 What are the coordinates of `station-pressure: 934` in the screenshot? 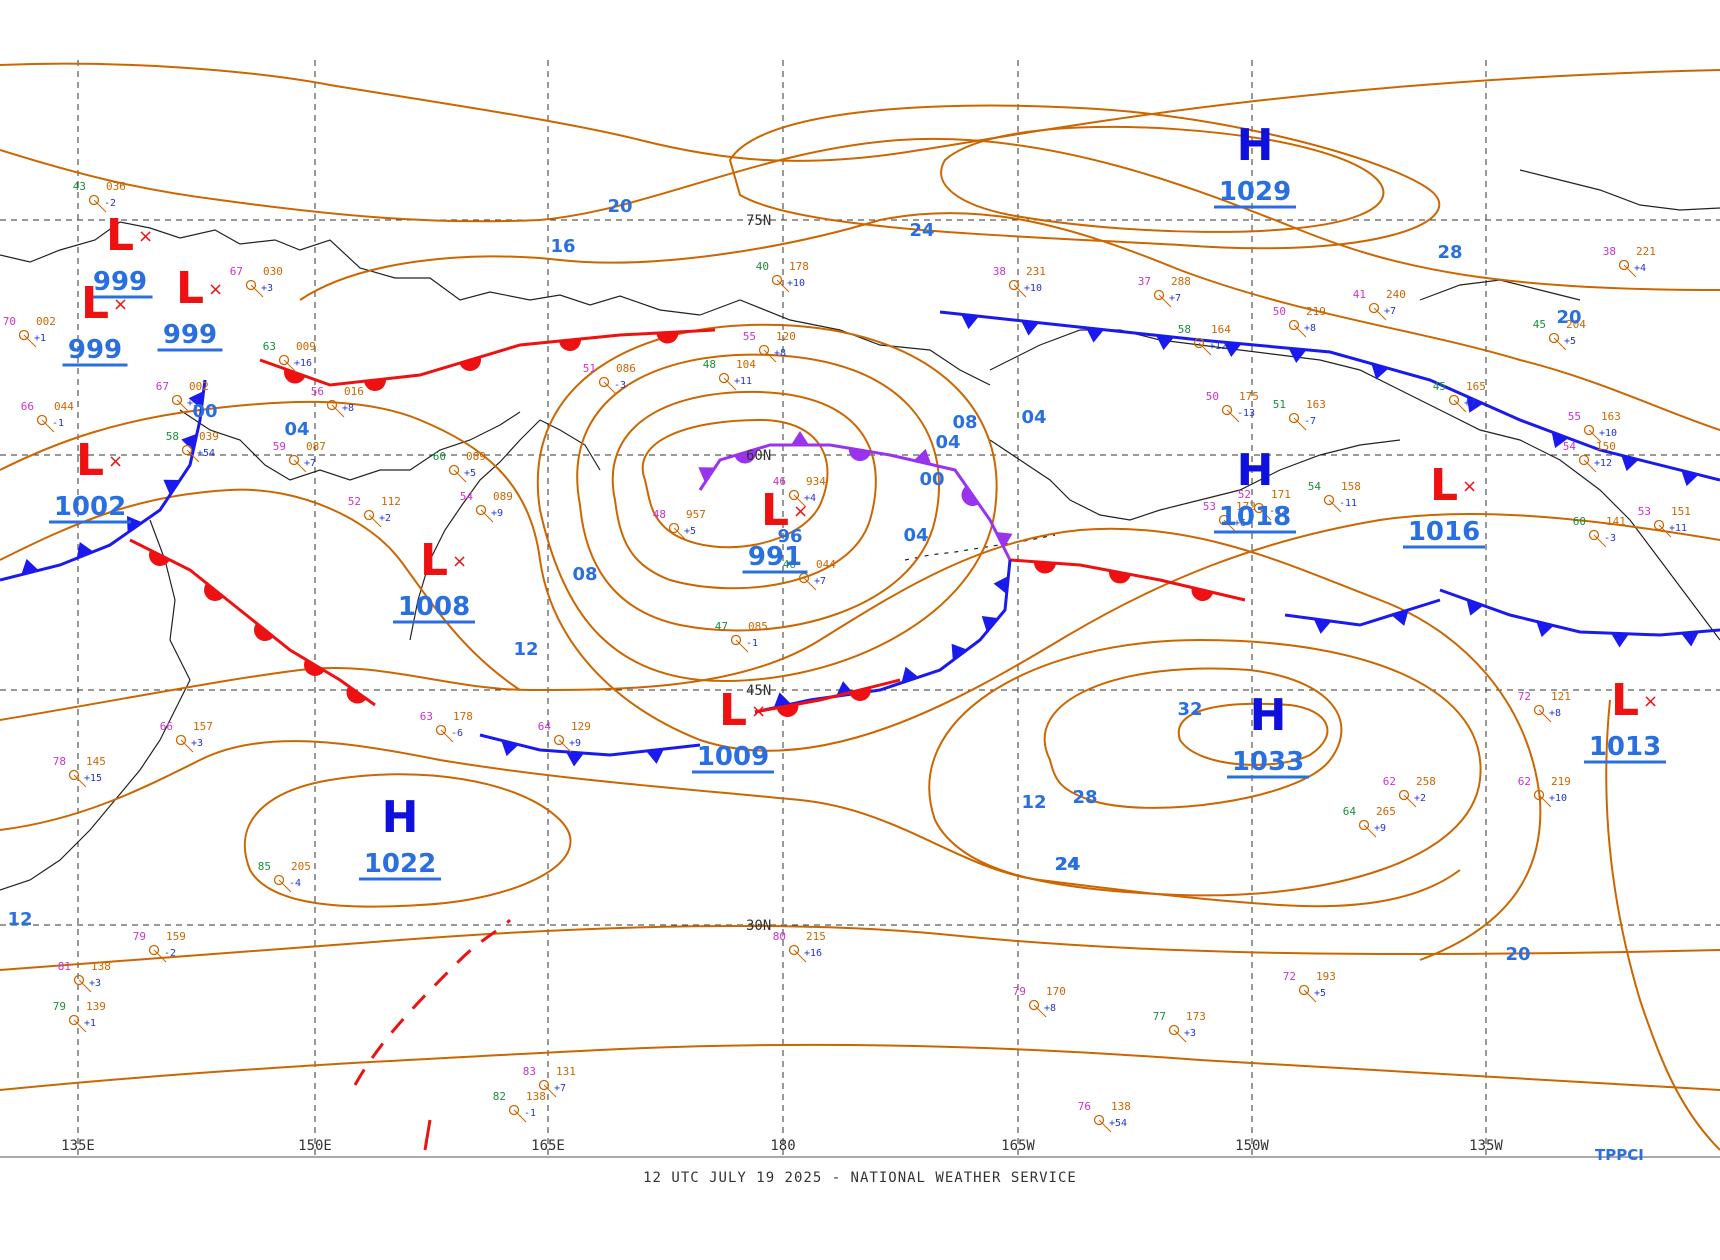 It's located at (816, 481).